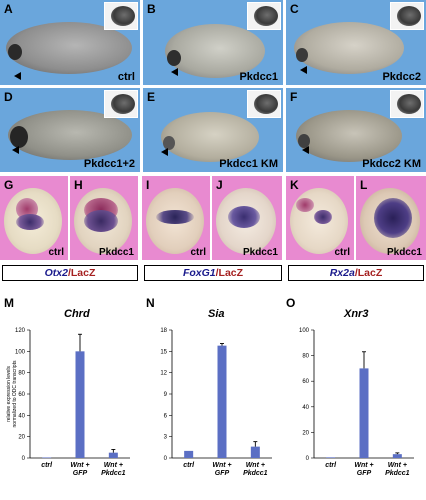 The width and height of the screenshot is (426, 500). What do you see at coordinates (166, 438) in the screenshot?
I see `y-tick-label: 3` at bounding box center [166, 438].